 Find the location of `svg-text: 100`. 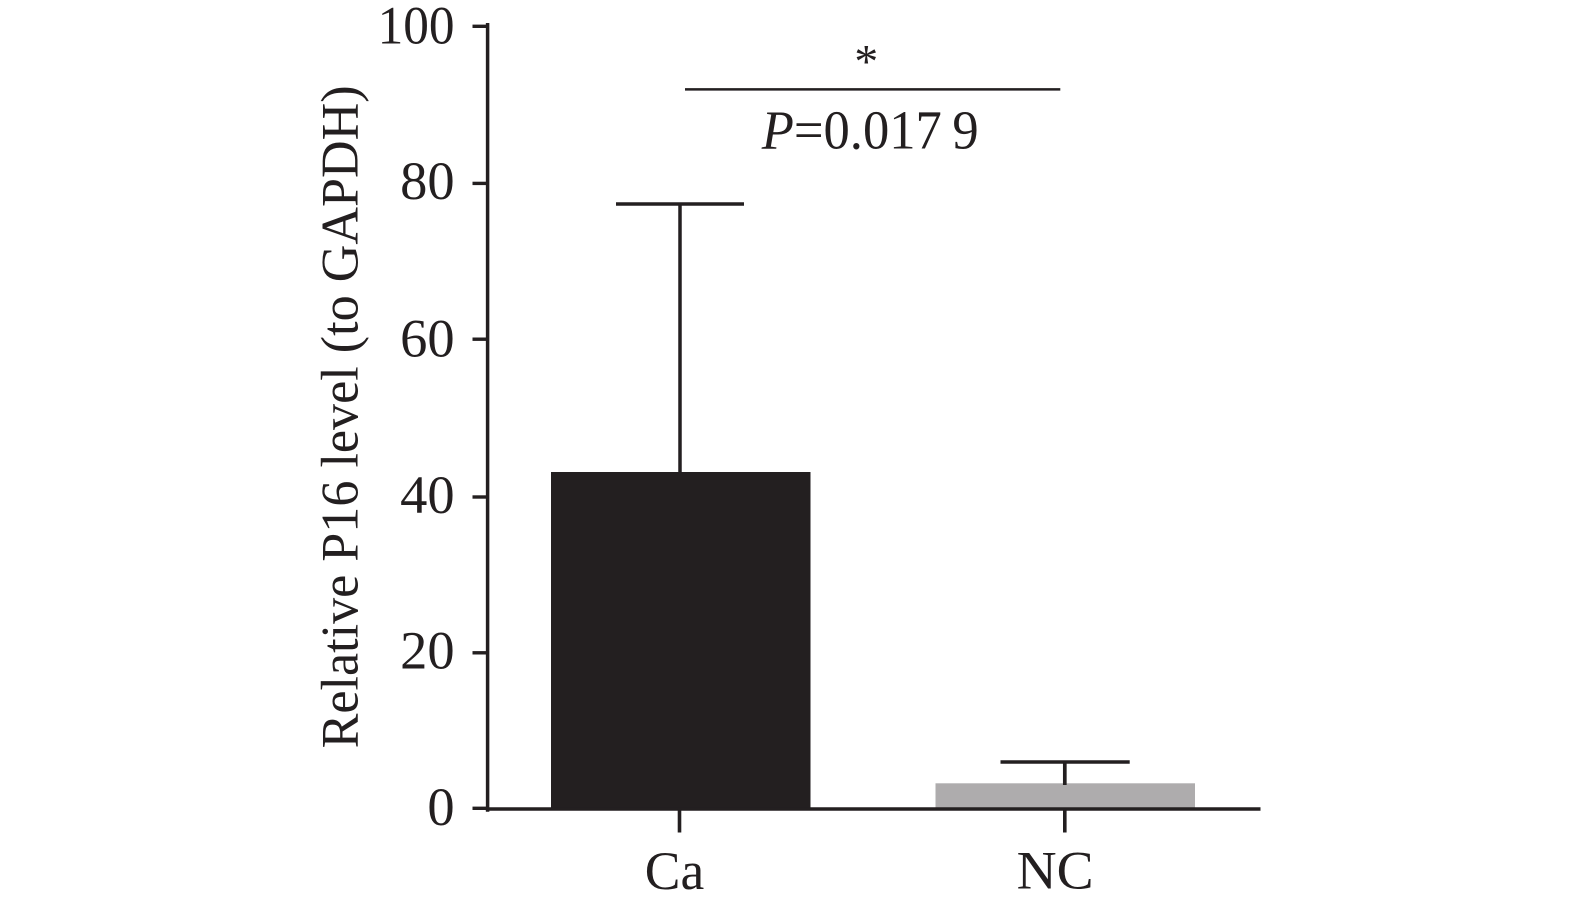

svg-text: 100 is located at coordinates (416, 28).